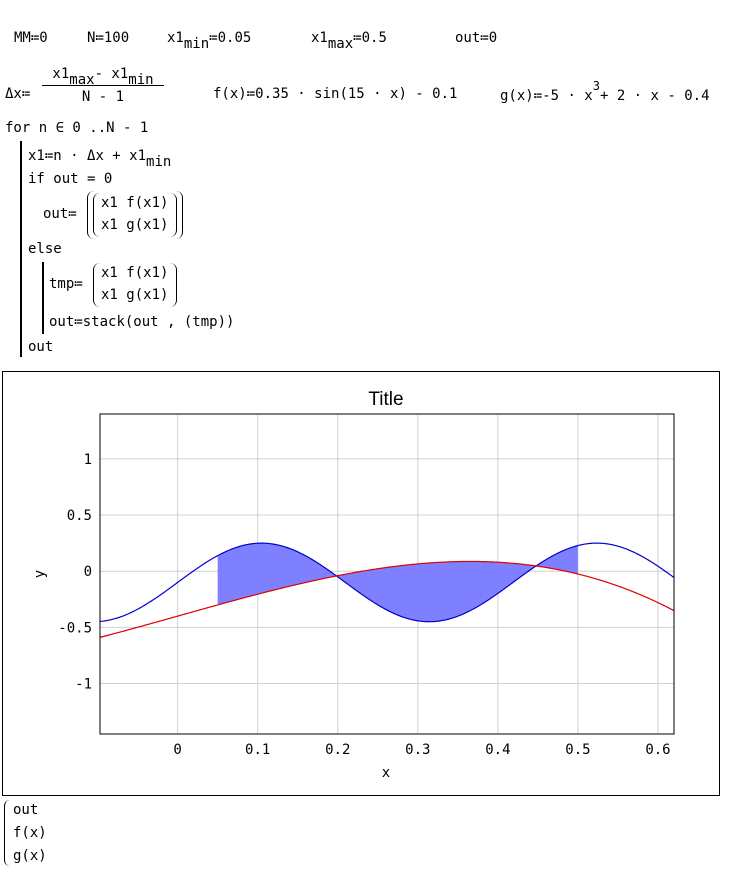 The height and width of the screenshot is (880, 732). I want to click on n-definition: N≔100, so click(108, 38).